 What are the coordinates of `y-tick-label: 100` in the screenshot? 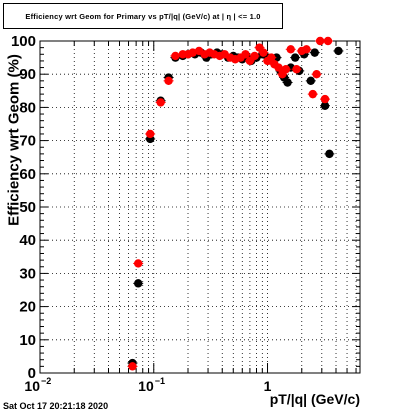 It's located at (23, 41).